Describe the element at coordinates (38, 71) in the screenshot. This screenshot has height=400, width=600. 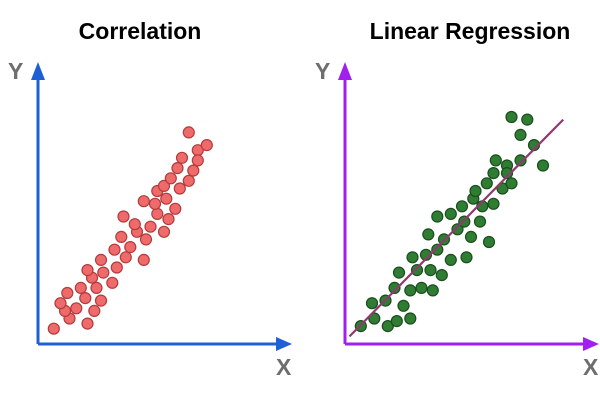
I see `correlation-y-axis-arrow` at that location.